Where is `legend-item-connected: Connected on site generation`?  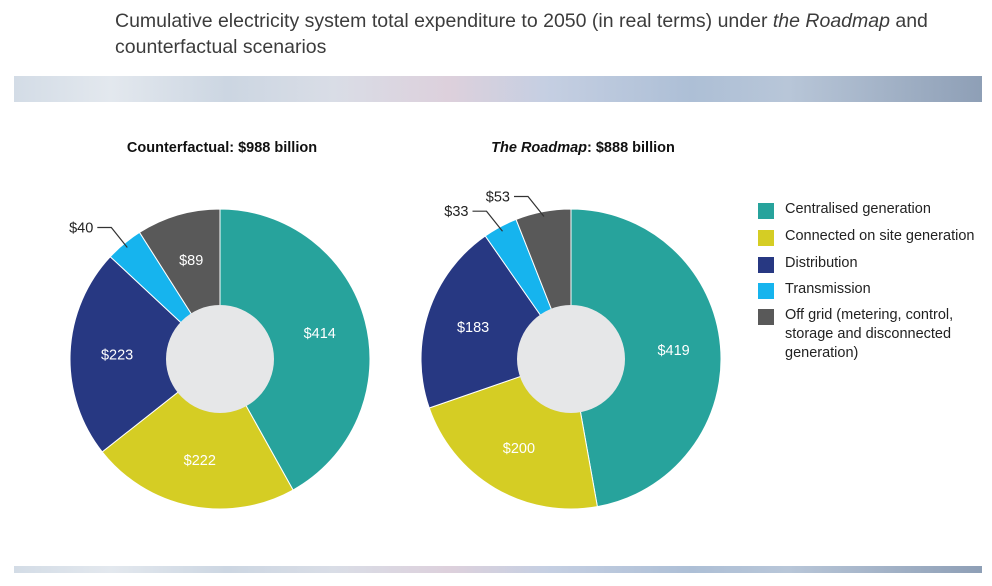 legend-item-connected: Connected on site generation is located at coordinates (870, 236).